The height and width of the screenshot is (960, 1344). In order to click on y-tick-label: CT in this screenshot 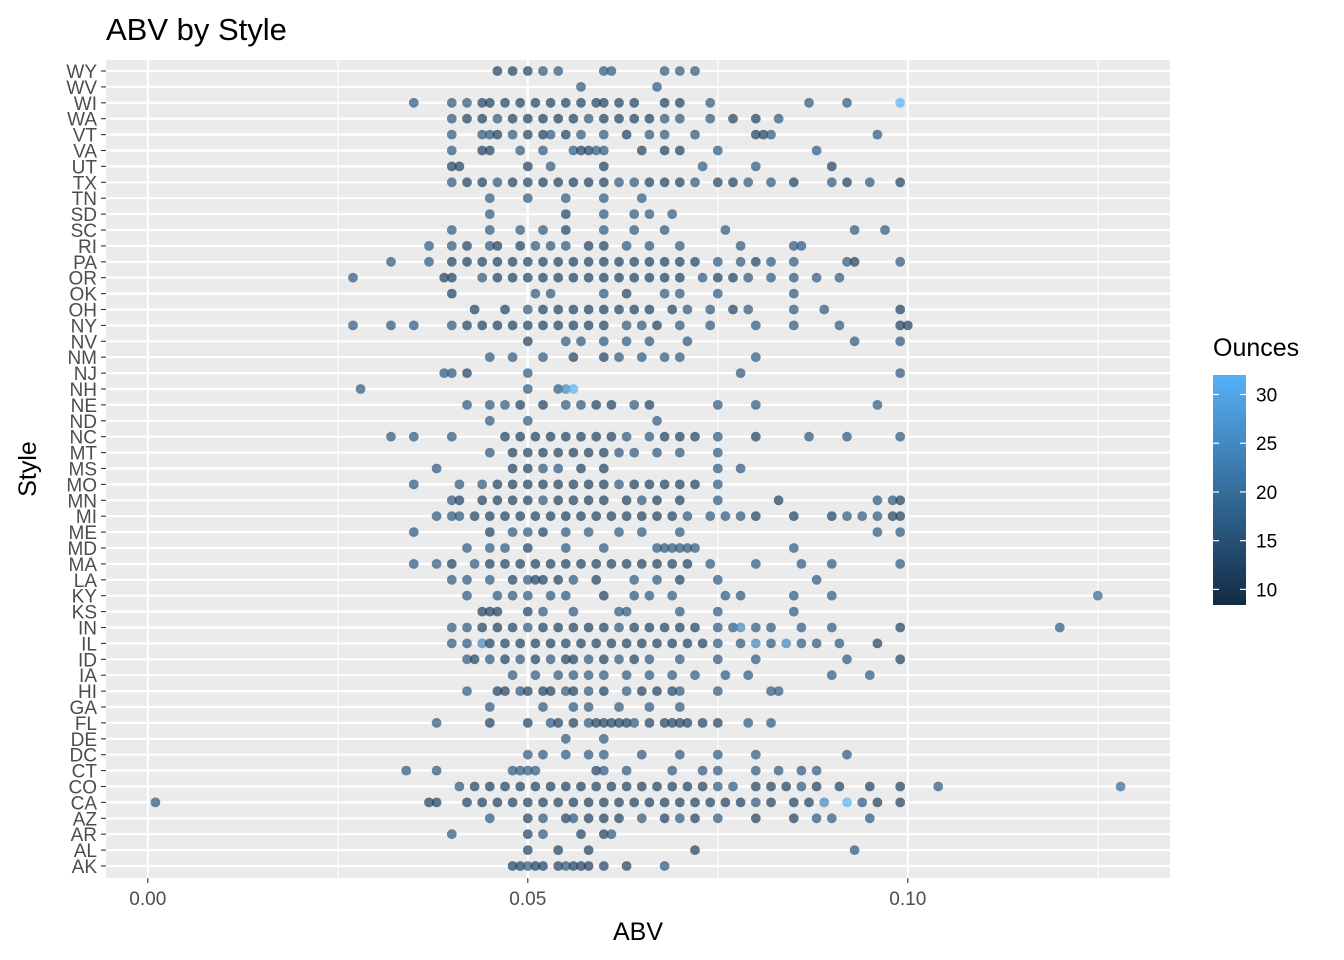, I will do `click(85, 772)`.